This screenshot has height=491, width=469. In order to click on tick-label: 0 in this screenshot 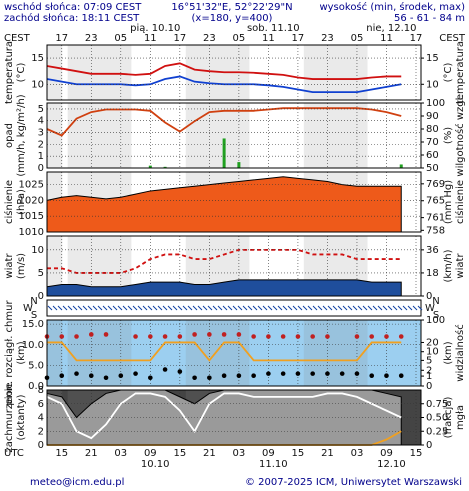, I will do `click(429, 445)`.